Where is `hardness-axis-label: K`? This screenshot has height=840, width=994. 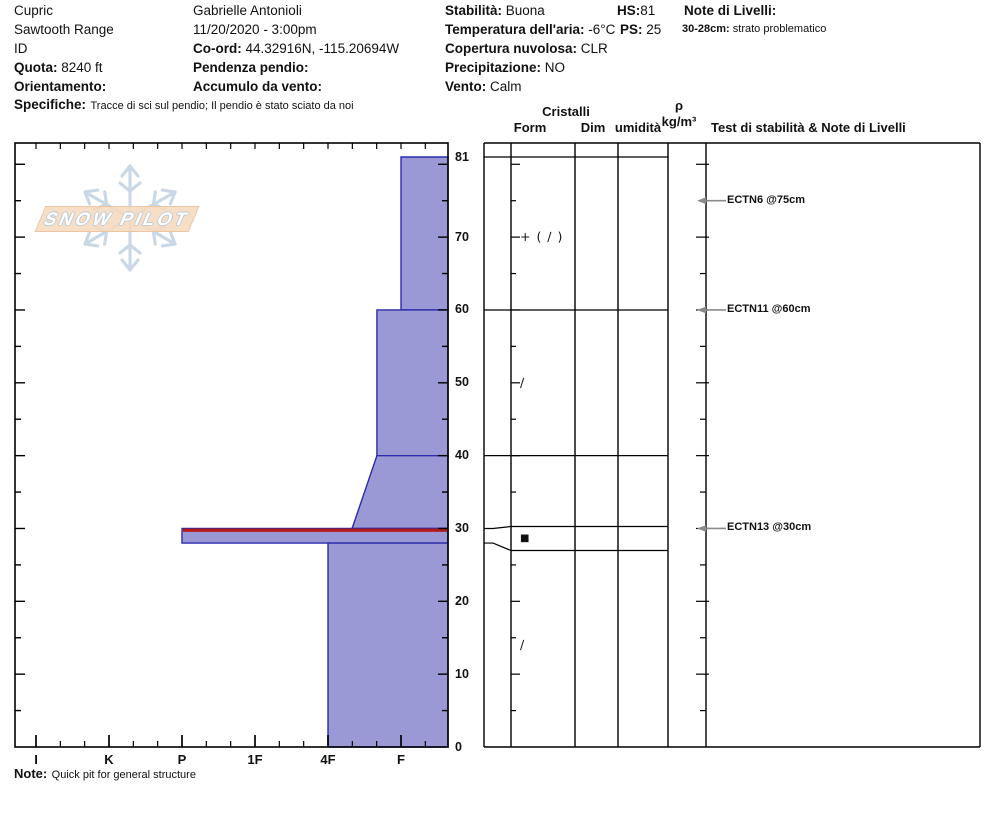
hardness-axis-label: K is located at coordinates (109, 759).